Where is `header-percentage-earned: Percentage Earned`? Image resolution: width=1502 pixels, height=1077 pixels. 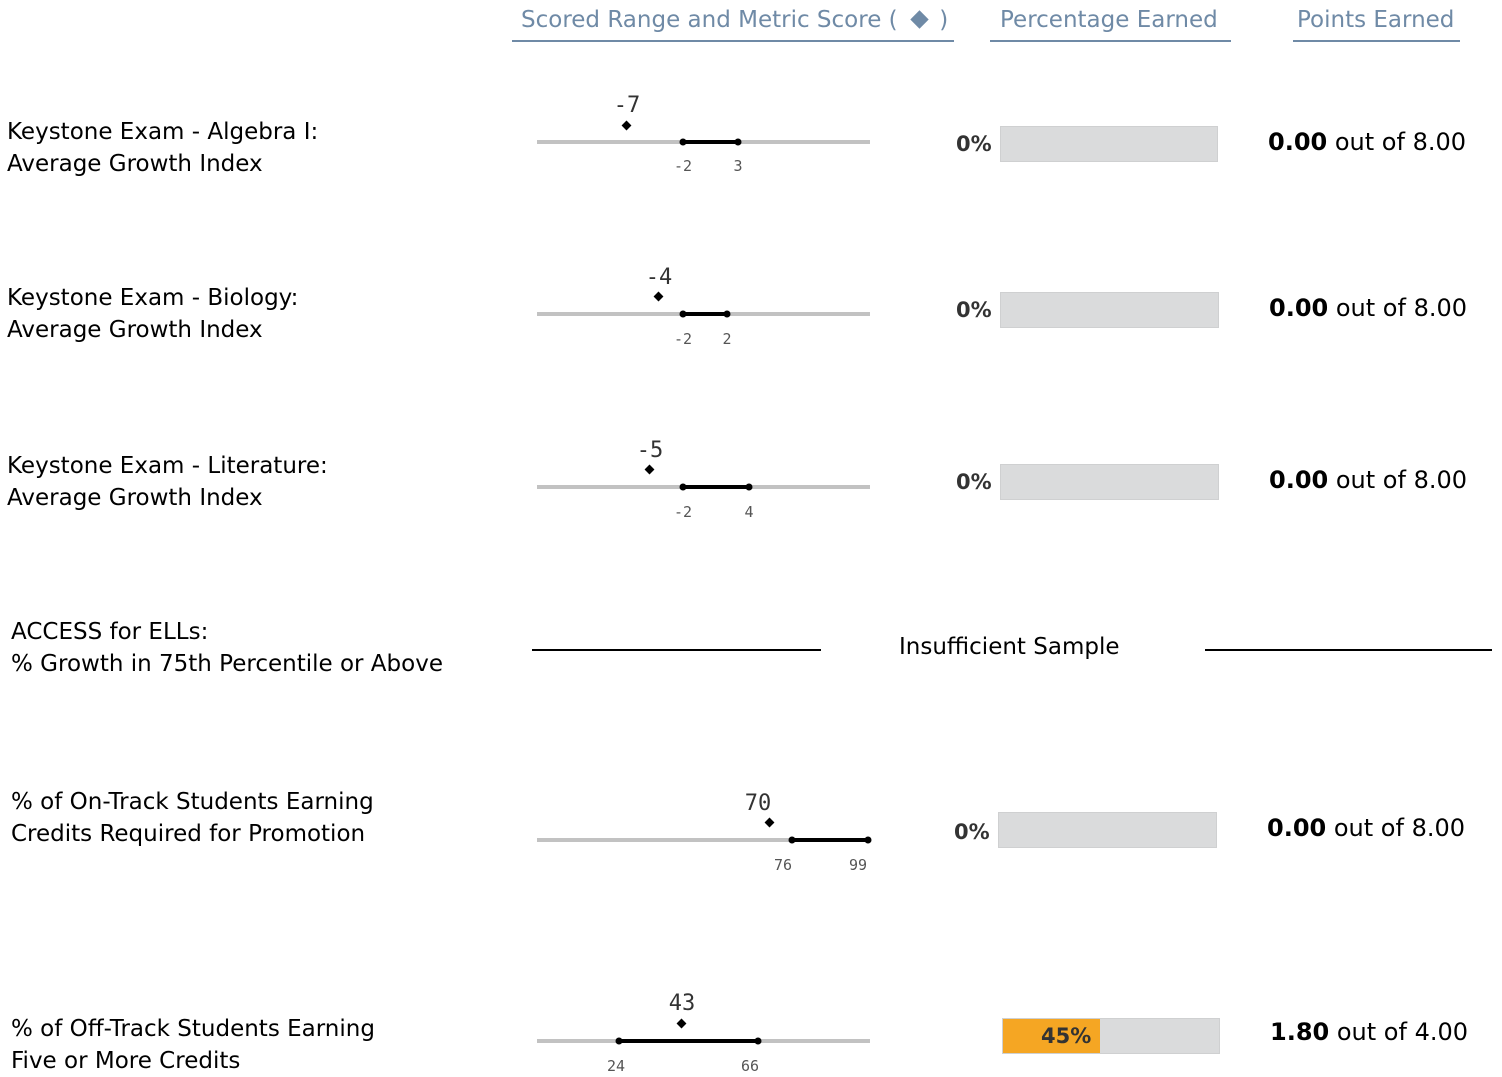 header-percentage-earned: Percentage Earned is located at coordinates (1109, 20).